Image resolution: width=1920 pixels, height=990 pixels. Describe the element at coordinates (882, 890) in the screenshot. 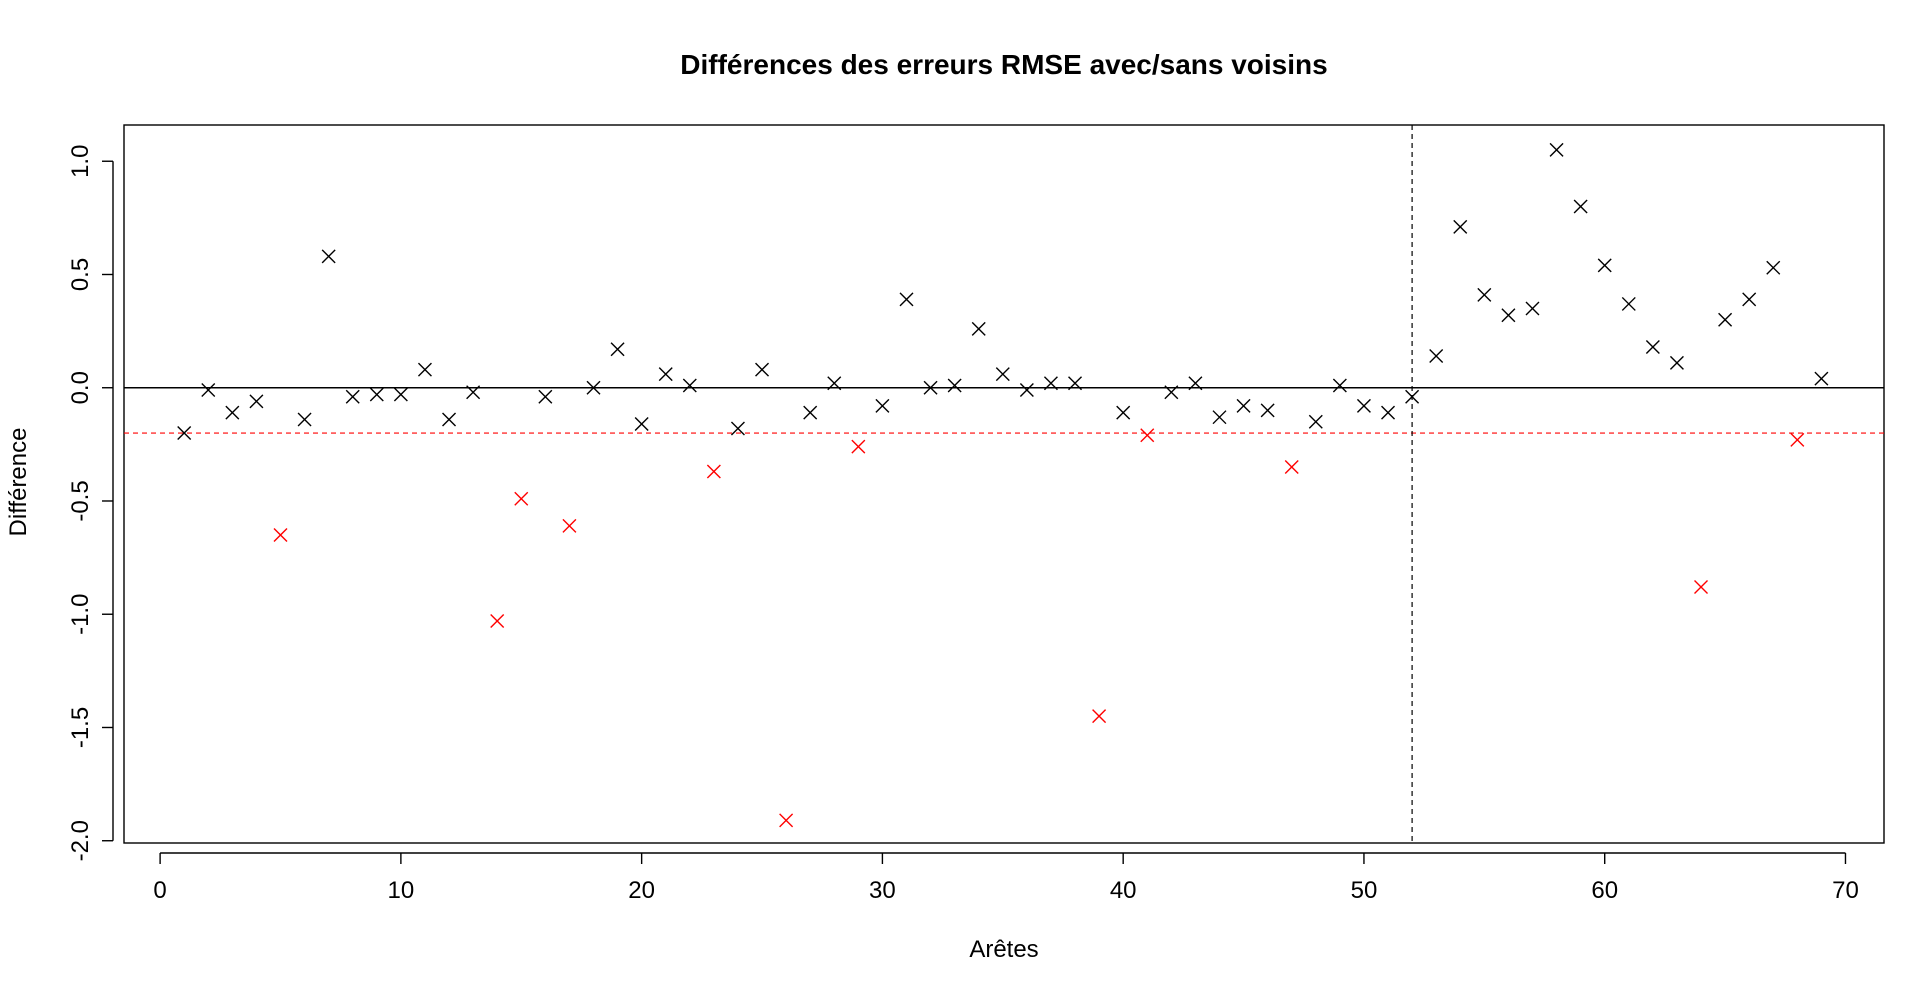

I see `x-tick-label: 30` at that location.